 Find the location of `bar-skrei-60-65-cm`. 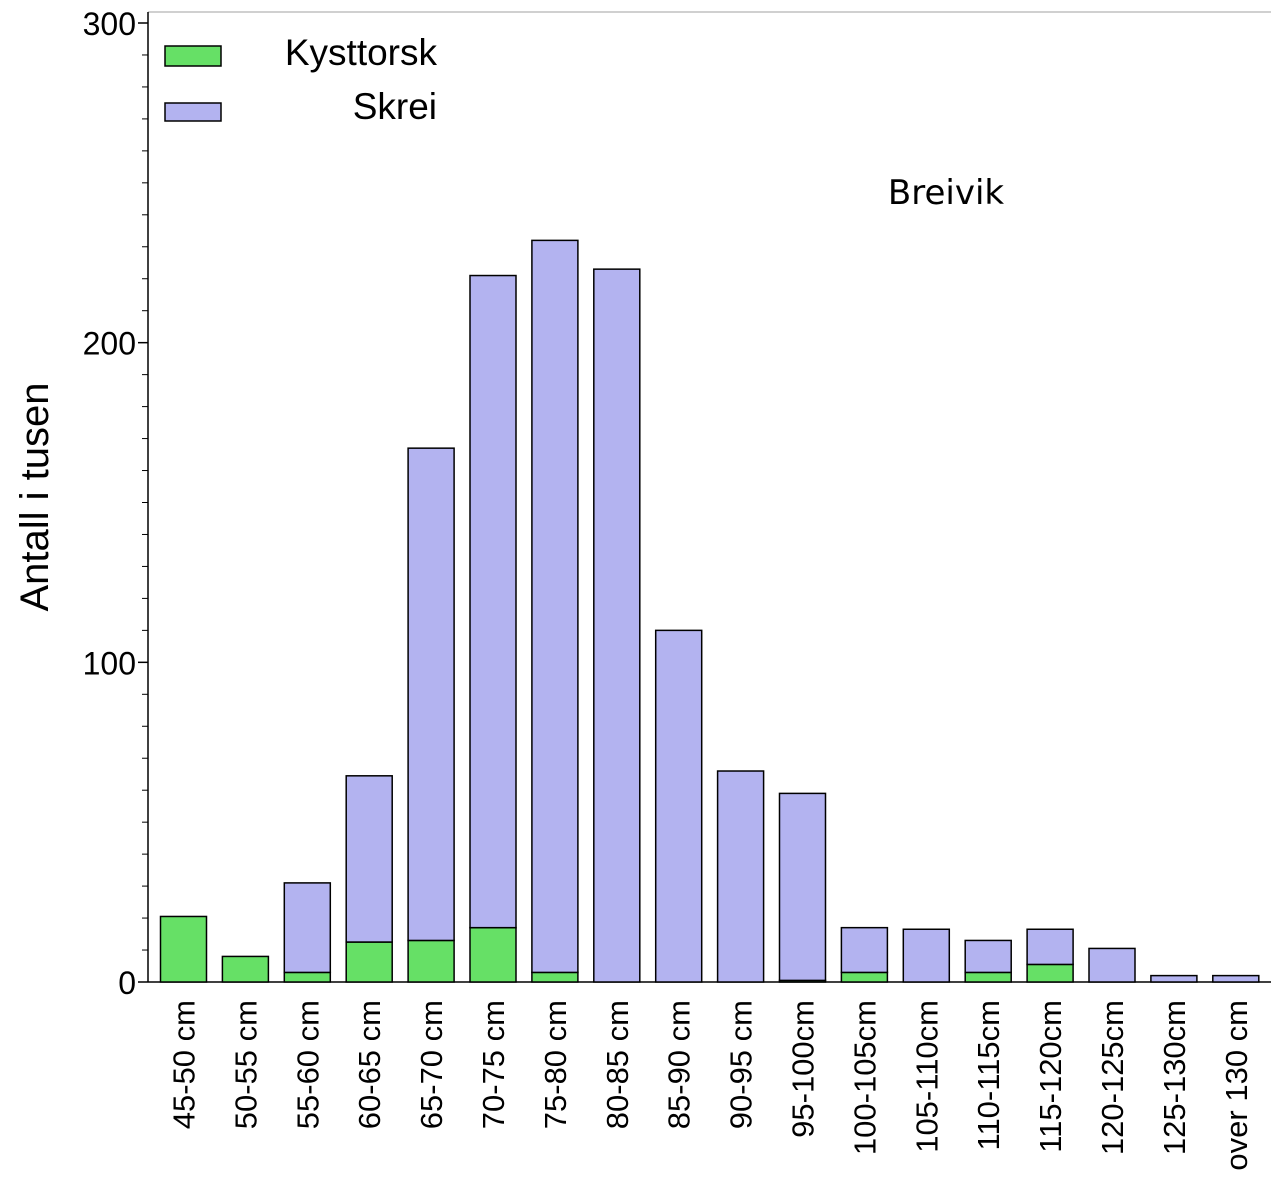

bar-skrei-60-65-cm is located at coordinates (369, 859).